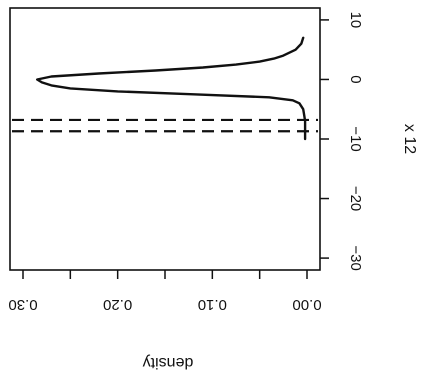 Image resolution: width=425 pixels, height=382 pixels. What do you see at coordinates (306, 304) in the screenshot?
I see `y-tick-label: 0.00` at bounding box center [306, 304].